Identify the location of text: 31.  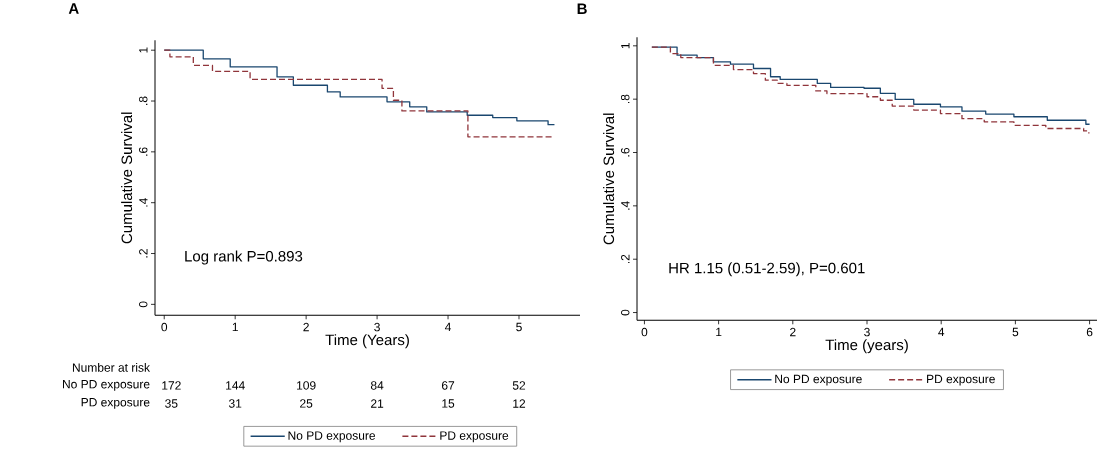
(235, 403).